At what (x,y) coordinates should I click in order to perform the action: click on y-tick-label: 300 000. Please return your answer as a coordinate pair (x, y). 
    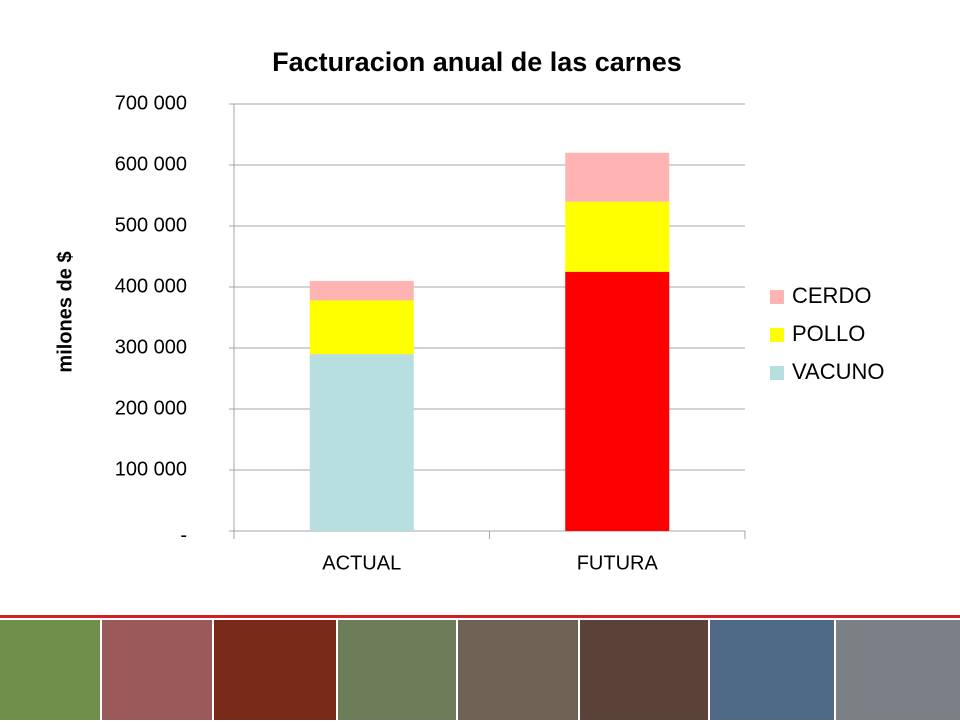
    Looking at the image, I should click on (151, 347).